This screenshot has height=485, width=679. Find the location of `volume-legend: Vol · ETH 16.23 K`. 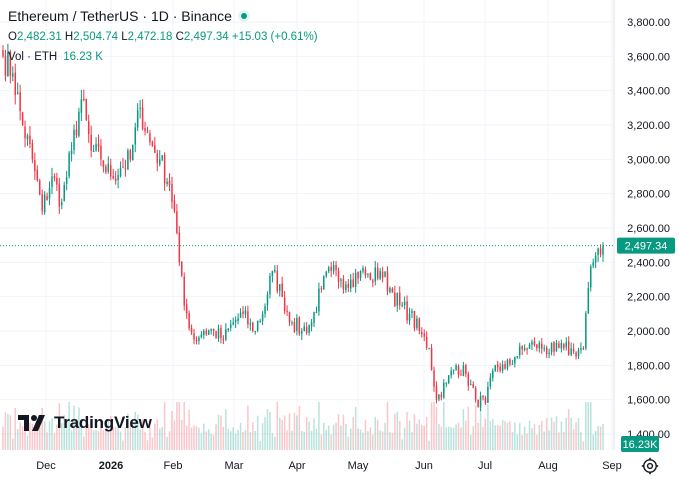

volume-legend: Vol · ETH 16.23 K is located at coordinates (55, 57).